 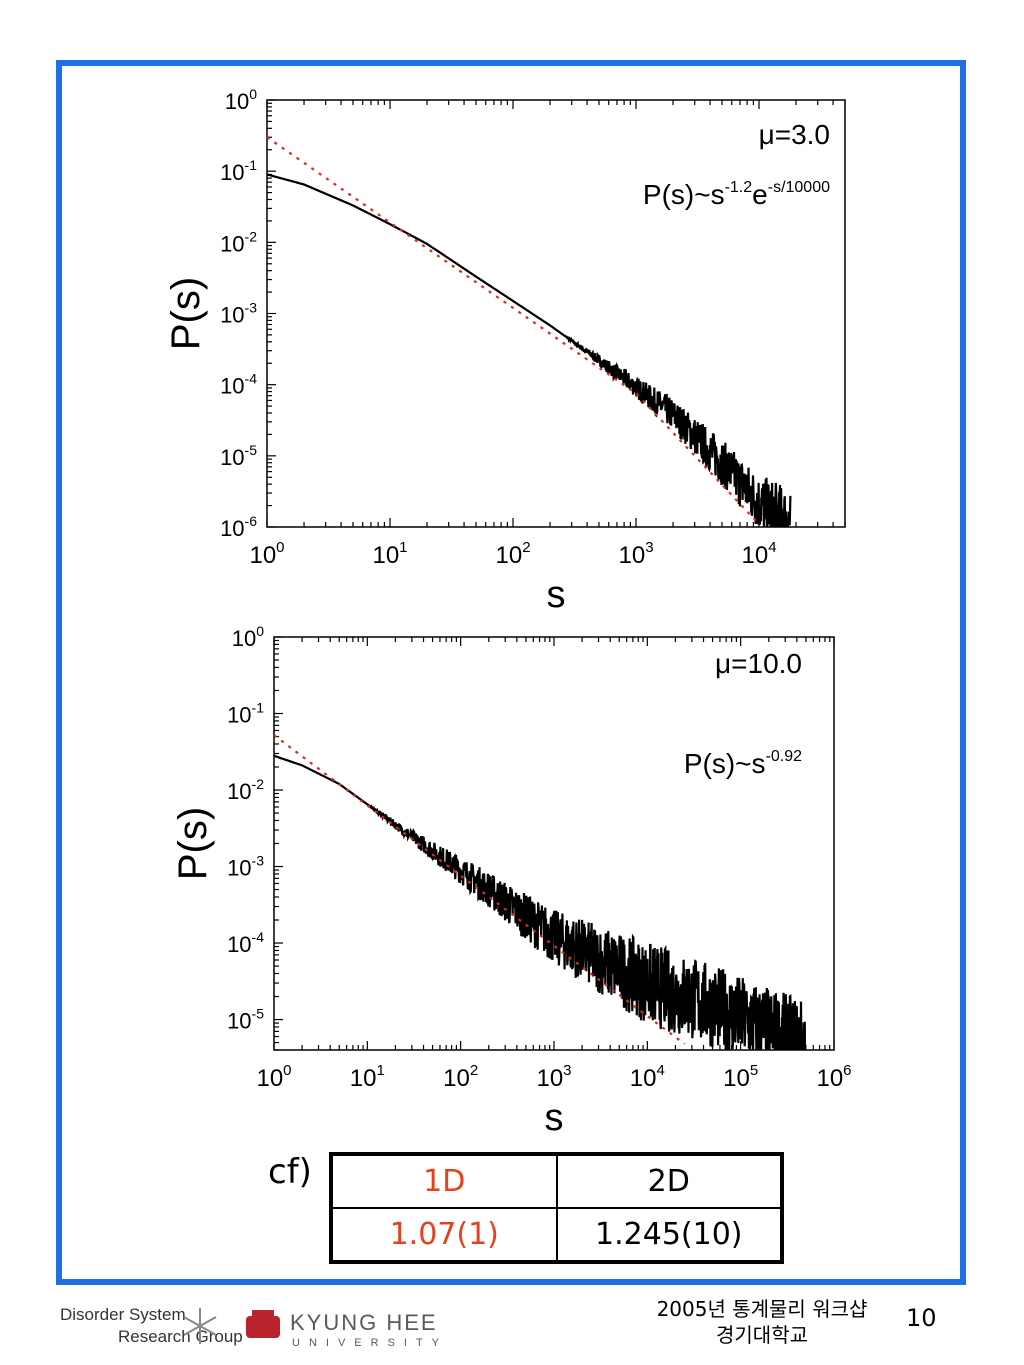 I want to click on x-tick-label: 10⁵, so click(x=740, y=1077).